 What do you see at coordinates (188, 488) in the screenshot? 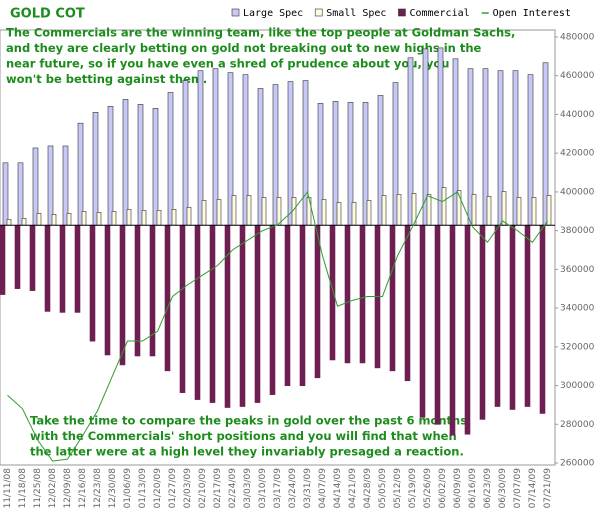
I see `x-tick-label: 02/03/09` at bounding box center [188, 488].